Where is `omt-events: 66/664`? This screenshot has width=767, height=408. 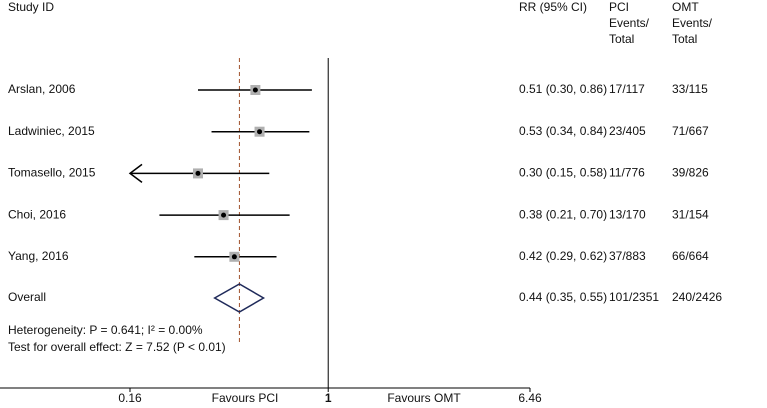 omt-events: 66/664 is located at coordinates (690, 256).